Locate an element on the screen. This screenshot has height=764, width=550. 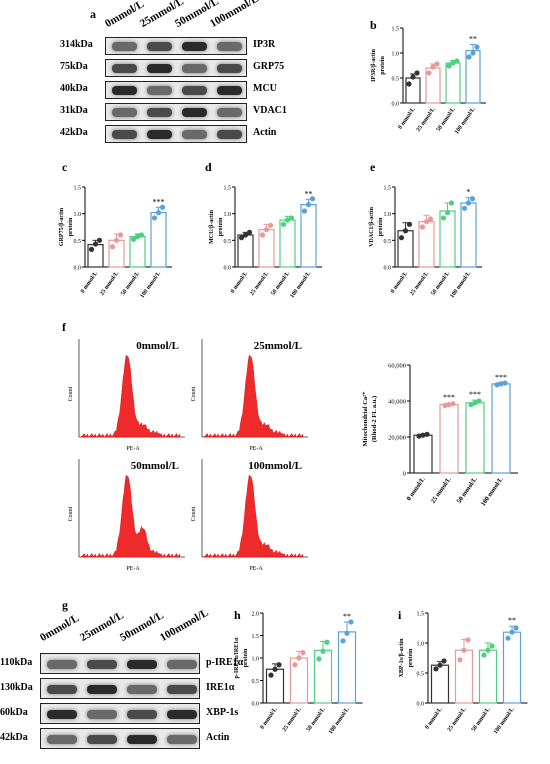
flow-title: 25mmol/L is located at coordinates (278, 346).